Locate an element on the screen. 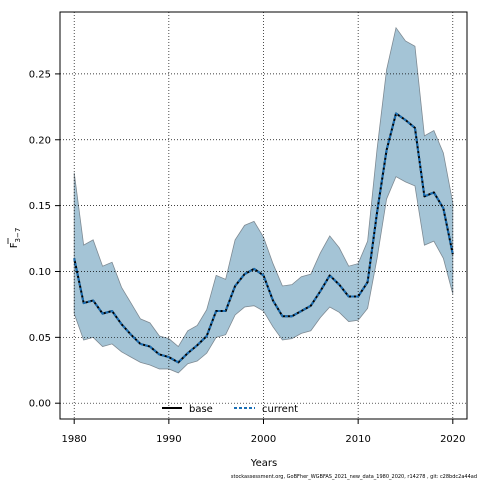 This screenshot has width=480, height=480. x-tick-label-1990: 1990 is located at coordinates (168, 439).